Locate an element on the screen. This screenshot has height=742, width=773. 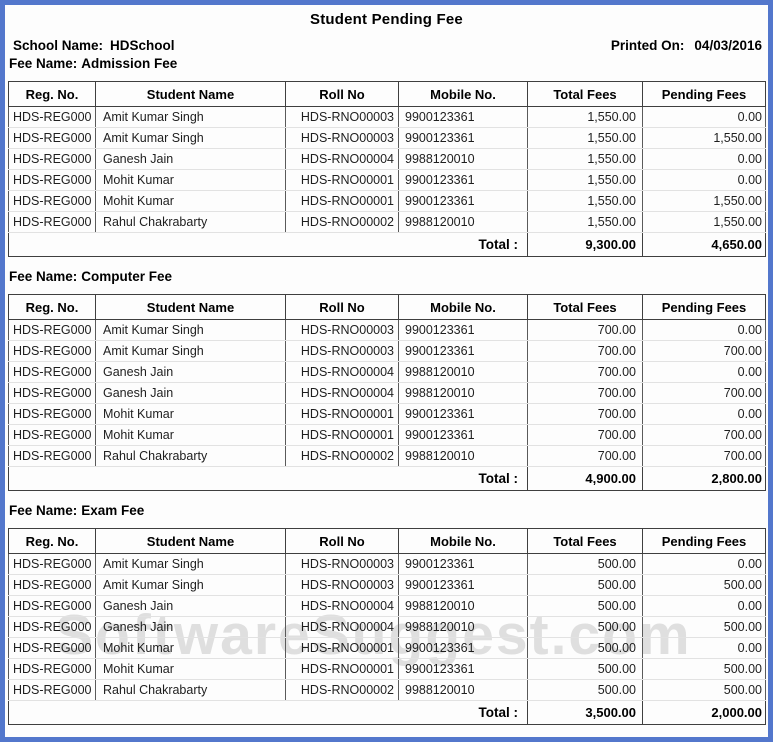
total-row: Total :3,500.00 2,000.00 is located at coordinates (387, 712).